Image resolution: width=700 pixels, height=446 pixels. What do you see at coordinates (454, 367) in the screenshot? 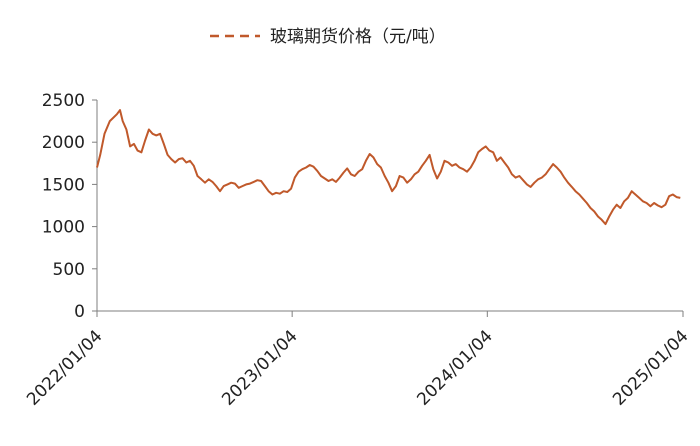
I see `x-tick-label: 2024/01/04` at bounding box center [454, 367].